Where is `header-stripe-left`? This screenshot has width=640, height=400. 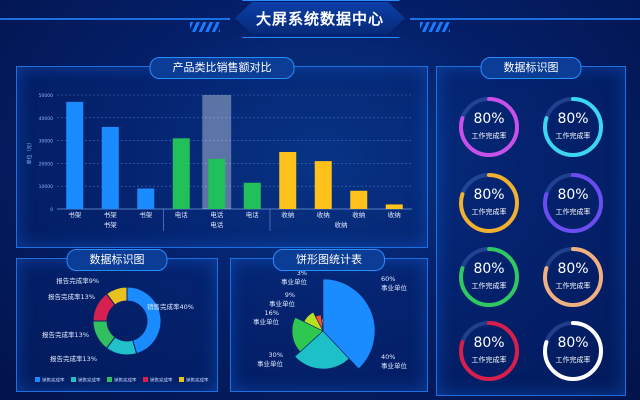
header-stripe-left is located at coordinates (205, 27).